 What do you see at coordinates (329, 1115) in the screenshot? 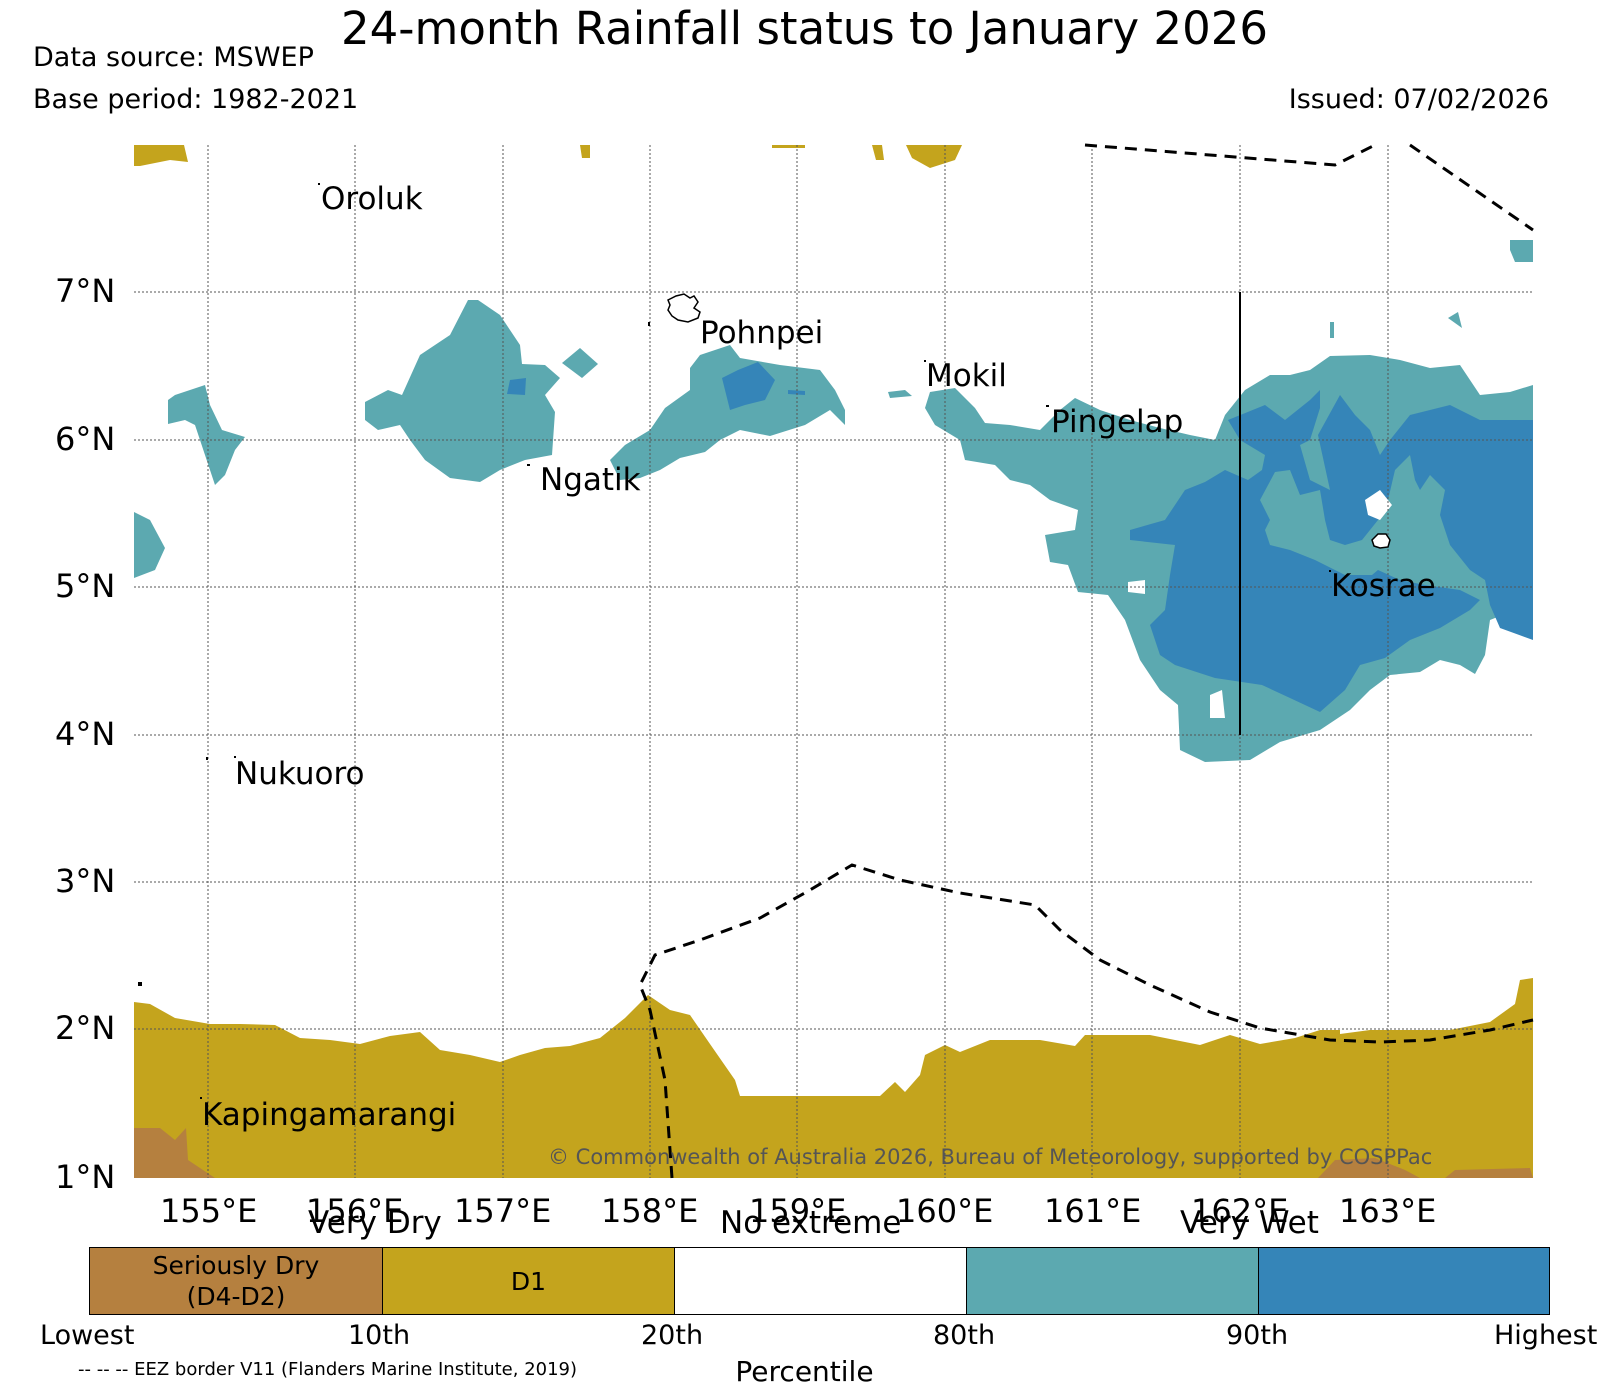
I see `place-label-kapingamarangi: Kapingamarangi` at bounding box center [329, 1115].